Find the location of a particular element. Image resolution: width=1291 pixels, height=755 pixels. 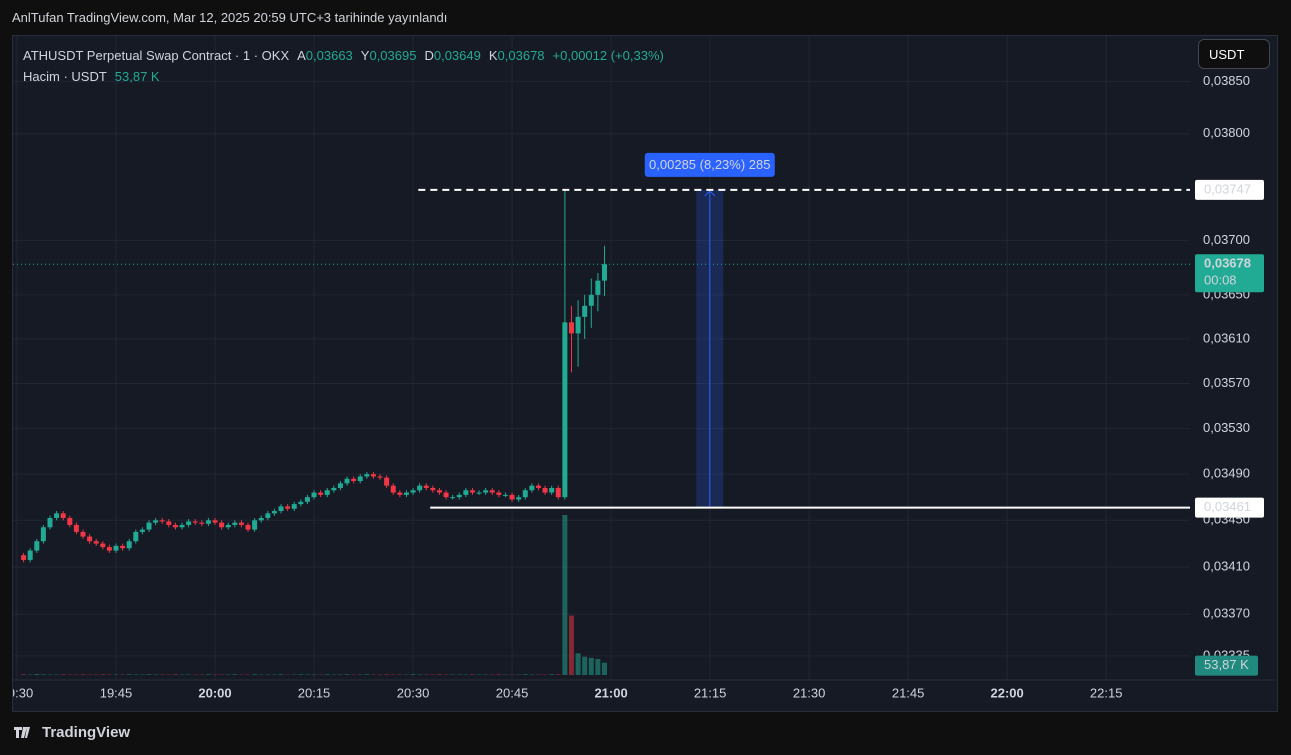

x-tick-label: 20:45 is located at coordinates (512, 692).